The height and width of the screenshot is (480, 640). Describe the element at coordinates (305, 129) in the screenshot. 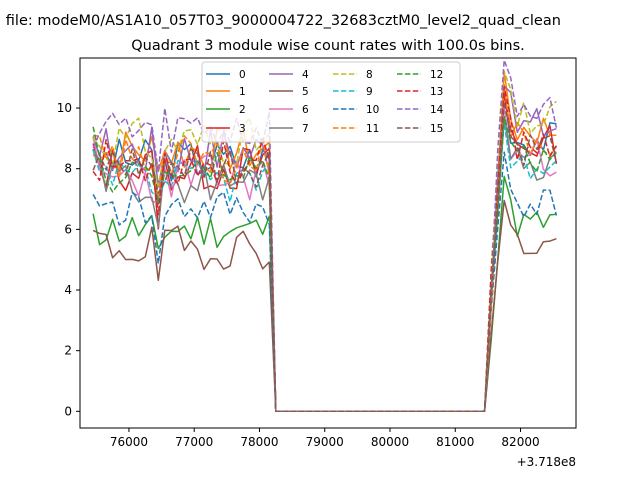

I see `legend-label: 7` at that location.